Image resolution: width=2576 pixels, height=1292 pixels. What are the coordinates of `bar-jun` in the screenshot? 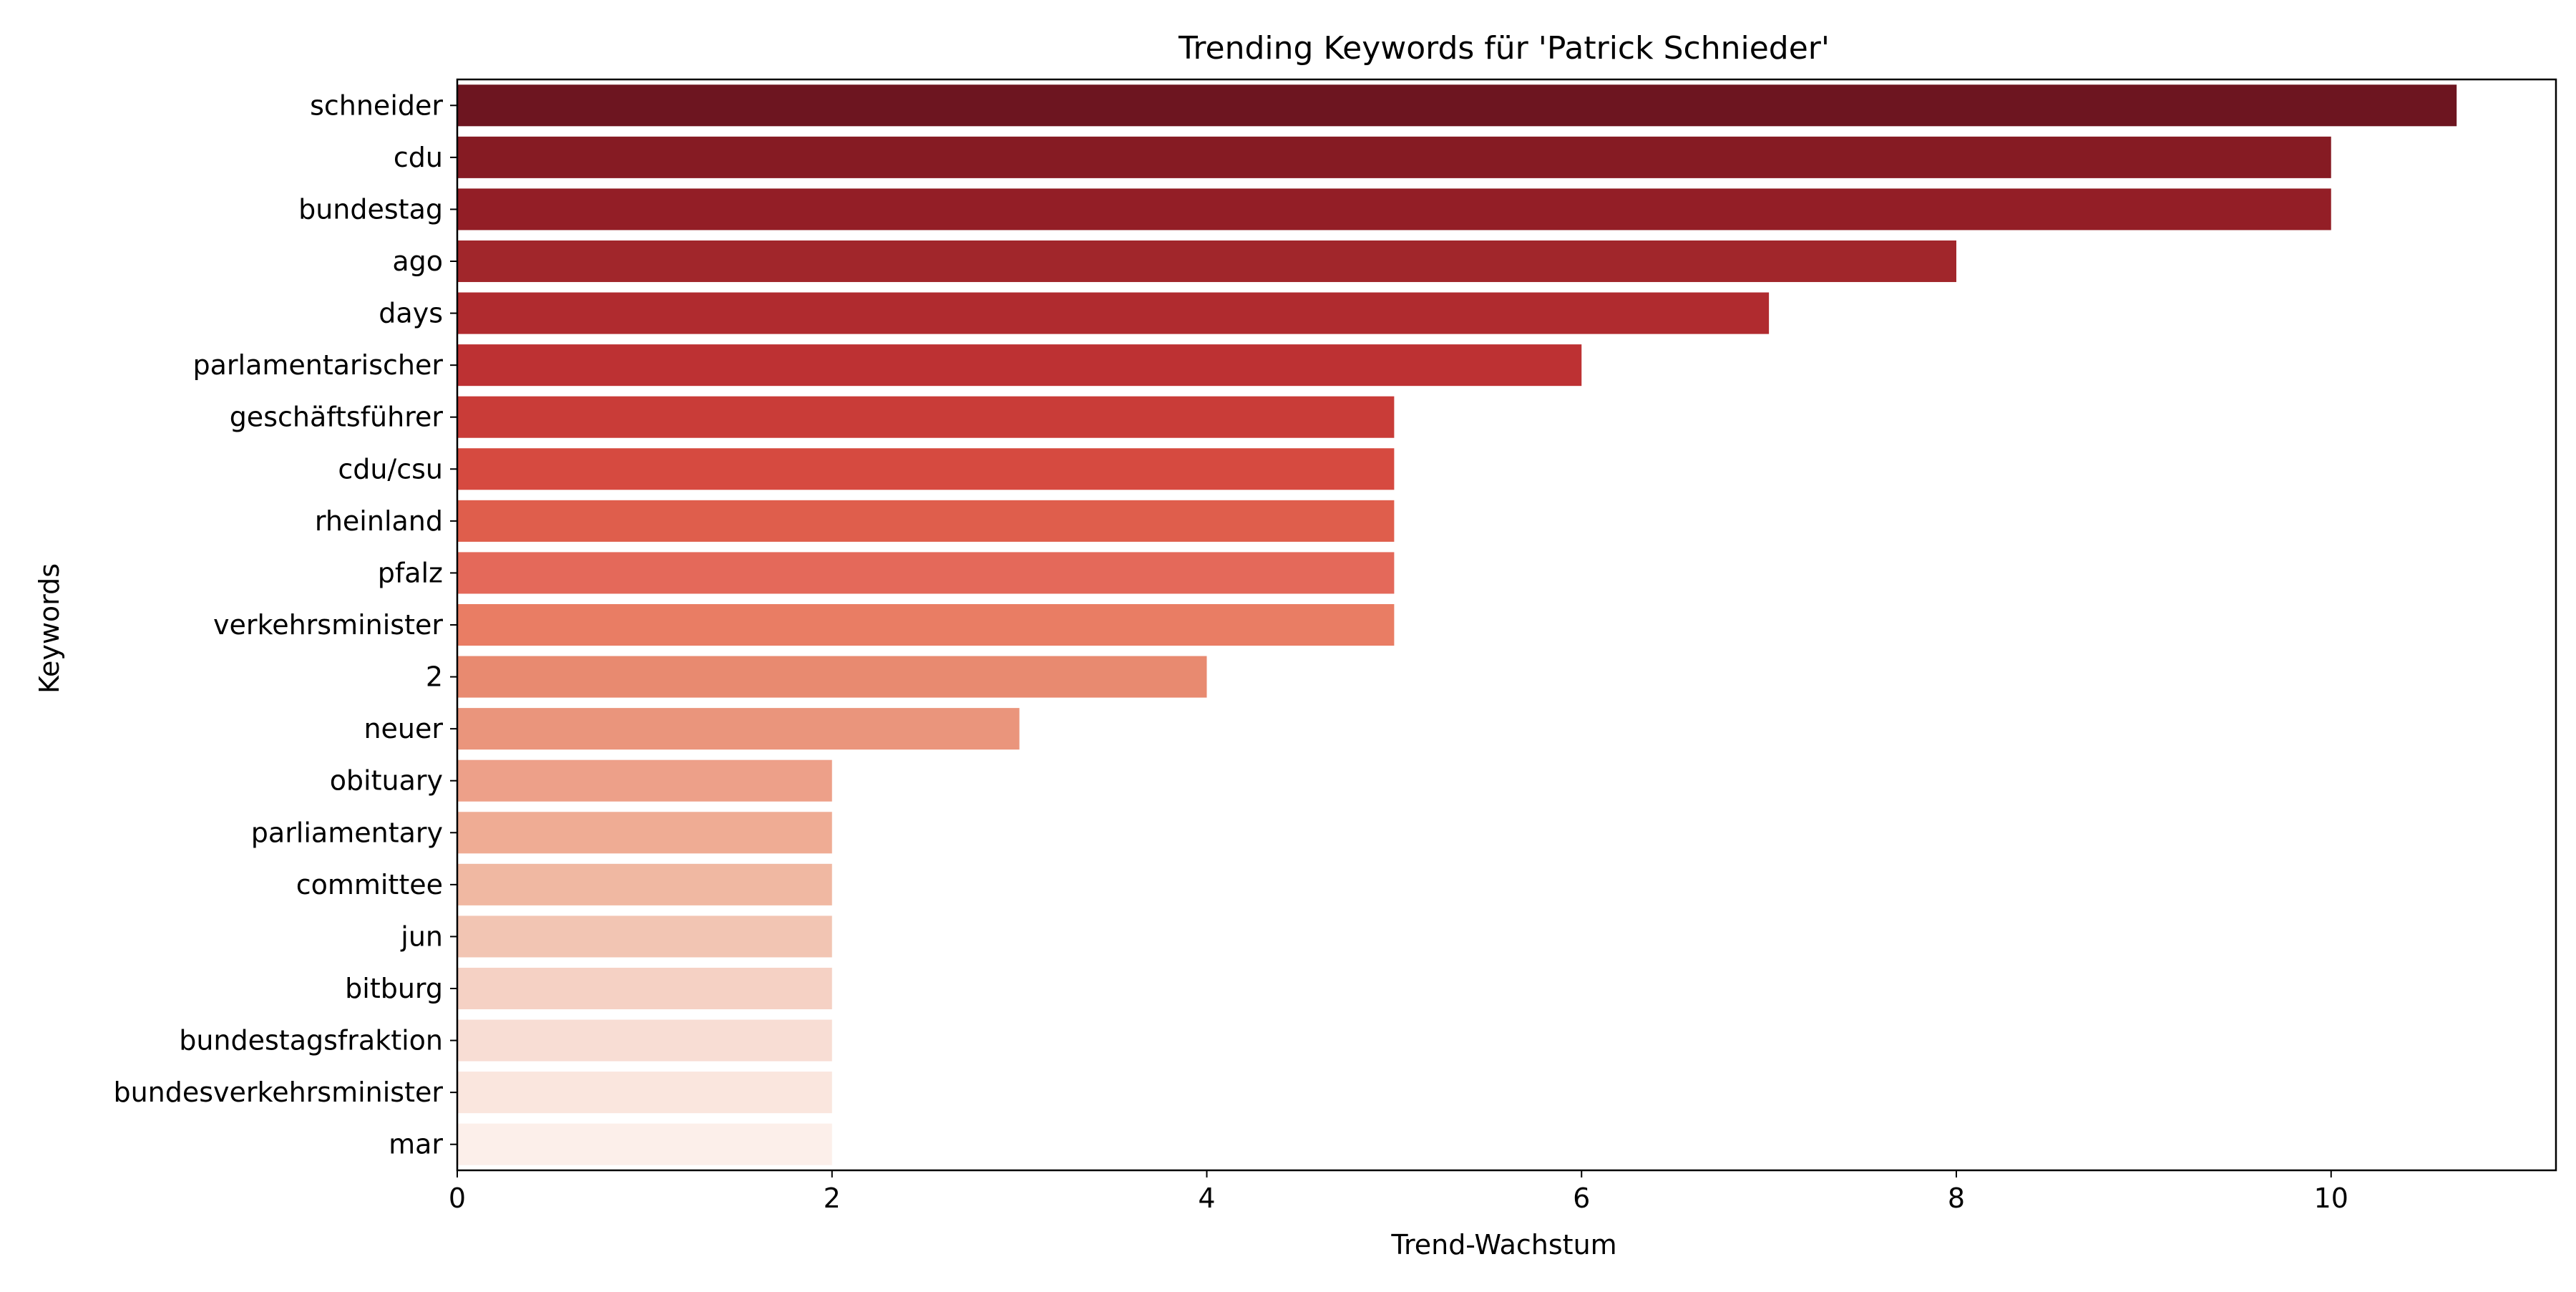 It's located at (644, 936).